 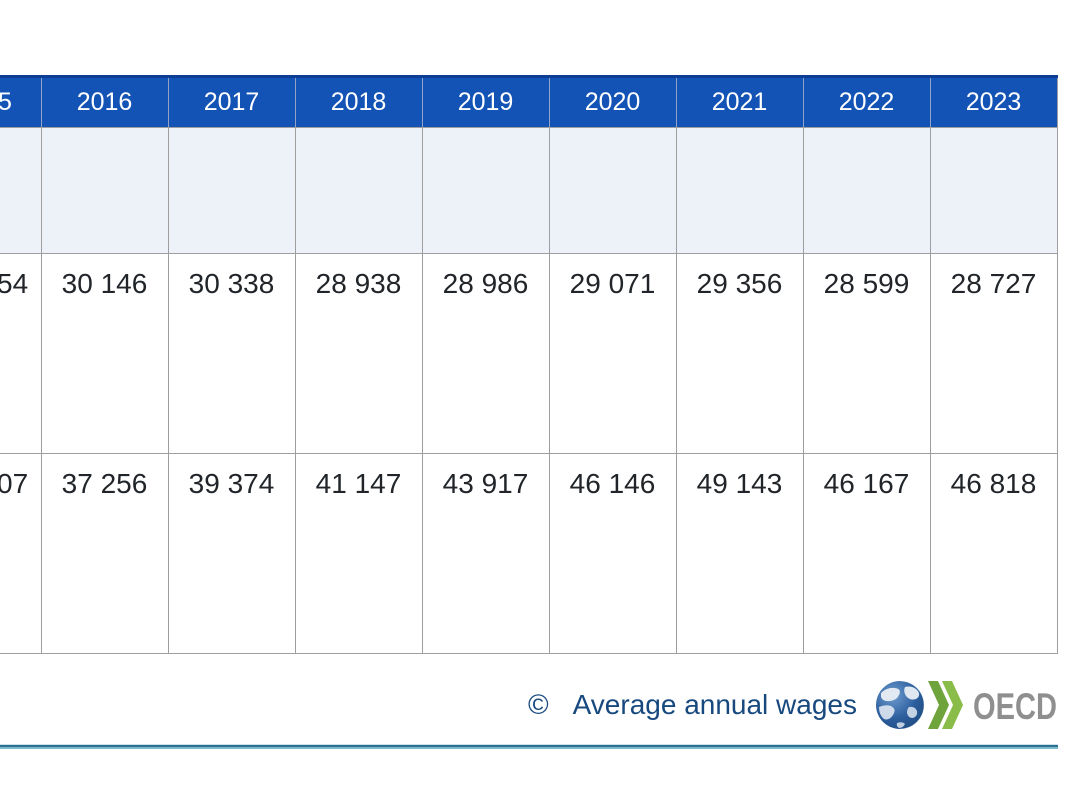 What do you see at coordinates (612, 353) in the screenshot?
I see `wage-cell: 29 071` at bounding box center [612, 353].